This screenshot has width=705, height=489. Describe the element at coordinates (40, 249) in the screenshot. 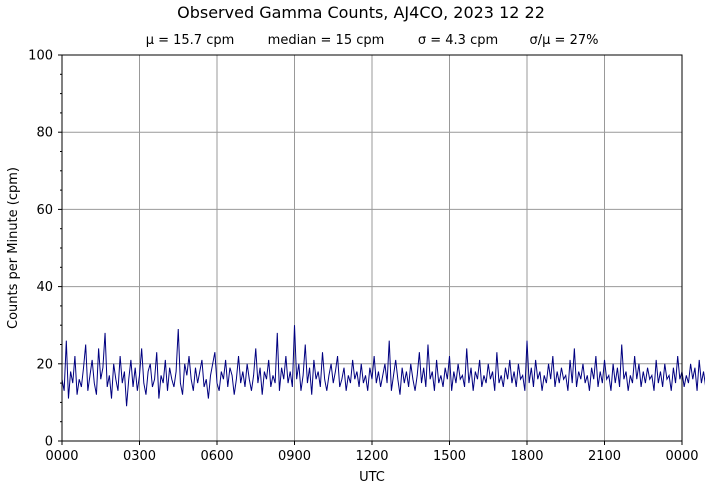

I see `y-tick-labels: 0 20 40 60 80 100` at that location.